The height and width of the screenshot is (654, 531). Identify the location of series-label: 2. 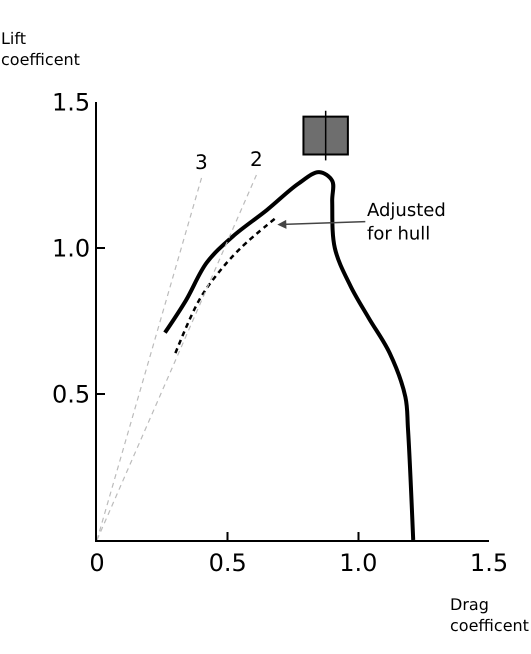
(256, 159).